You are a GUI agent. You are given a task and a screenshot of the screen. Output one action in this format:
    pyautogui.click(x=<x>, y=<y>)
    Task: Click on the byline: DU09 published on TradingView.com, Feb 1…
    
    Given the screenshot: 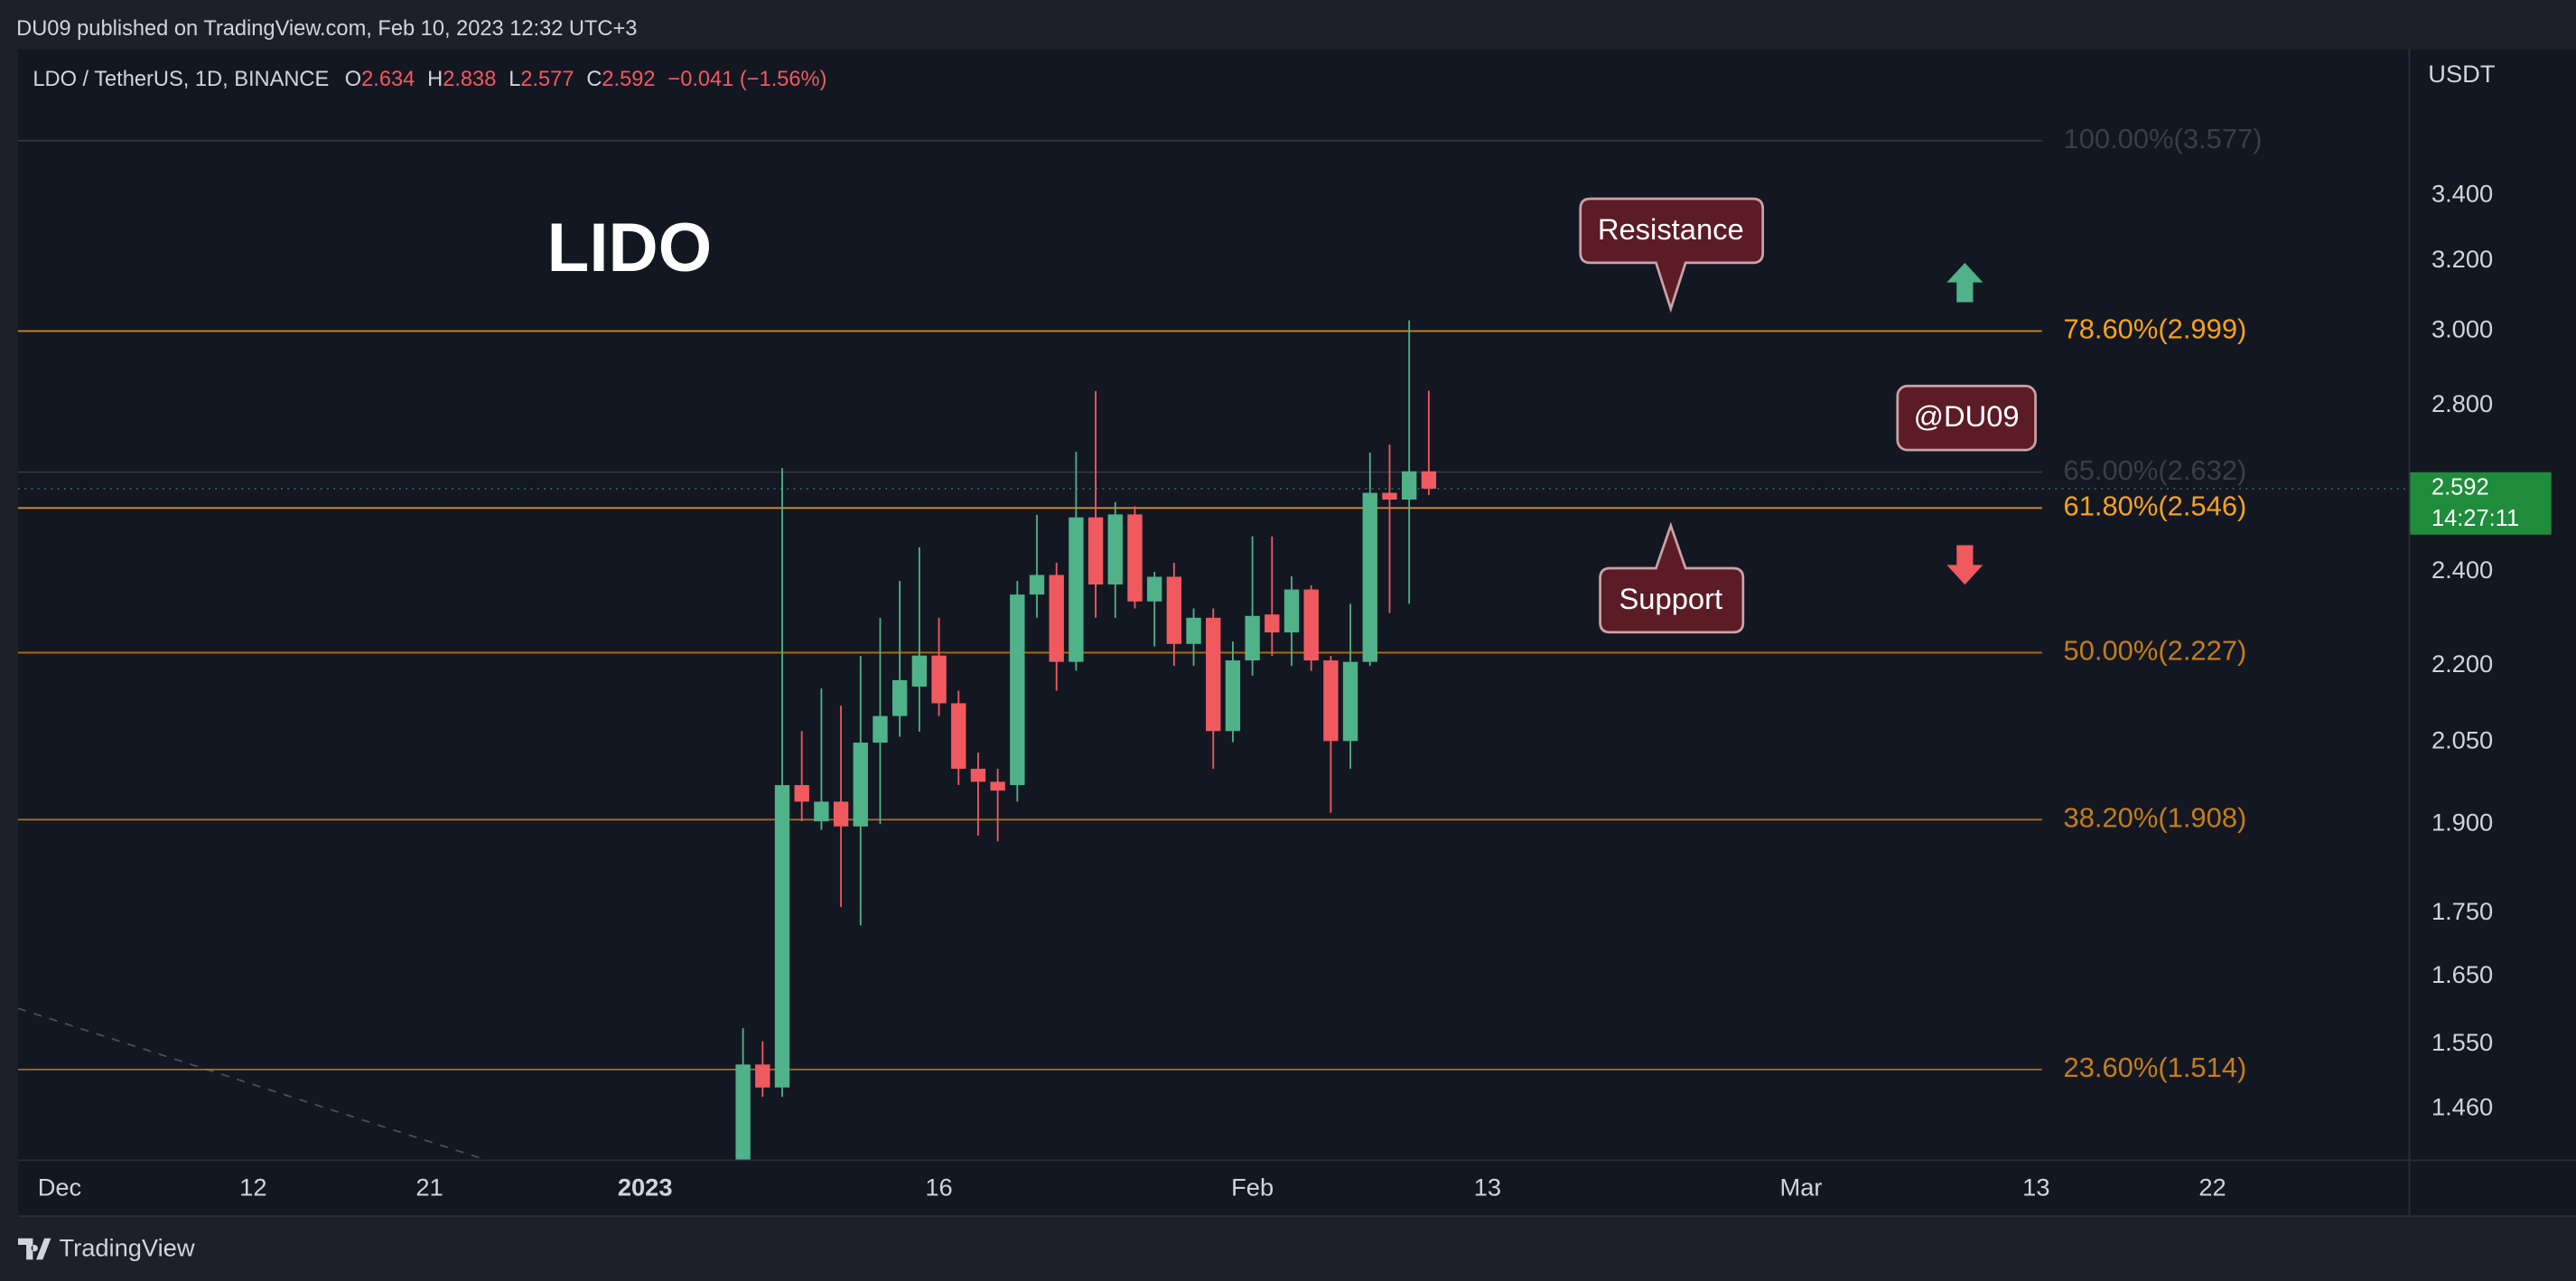 What is the action you would take?
    pyautogui.click(x=326, y=29)
    